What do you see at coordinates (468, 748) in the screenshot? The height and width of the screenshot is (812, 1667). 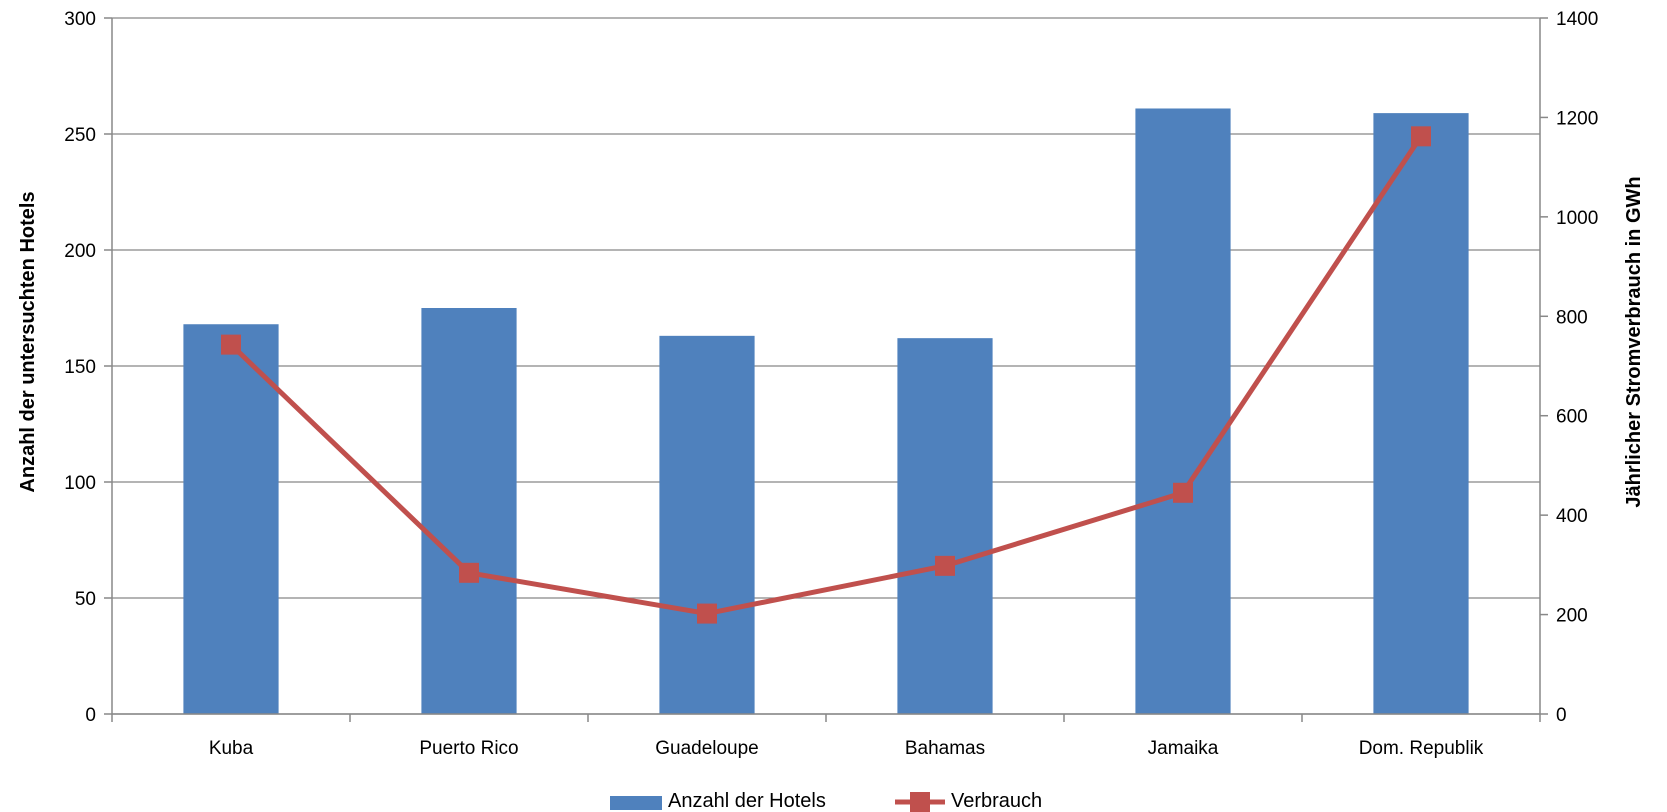 I see `category-label: Puerto Rico` at bounding box center [468, 748].